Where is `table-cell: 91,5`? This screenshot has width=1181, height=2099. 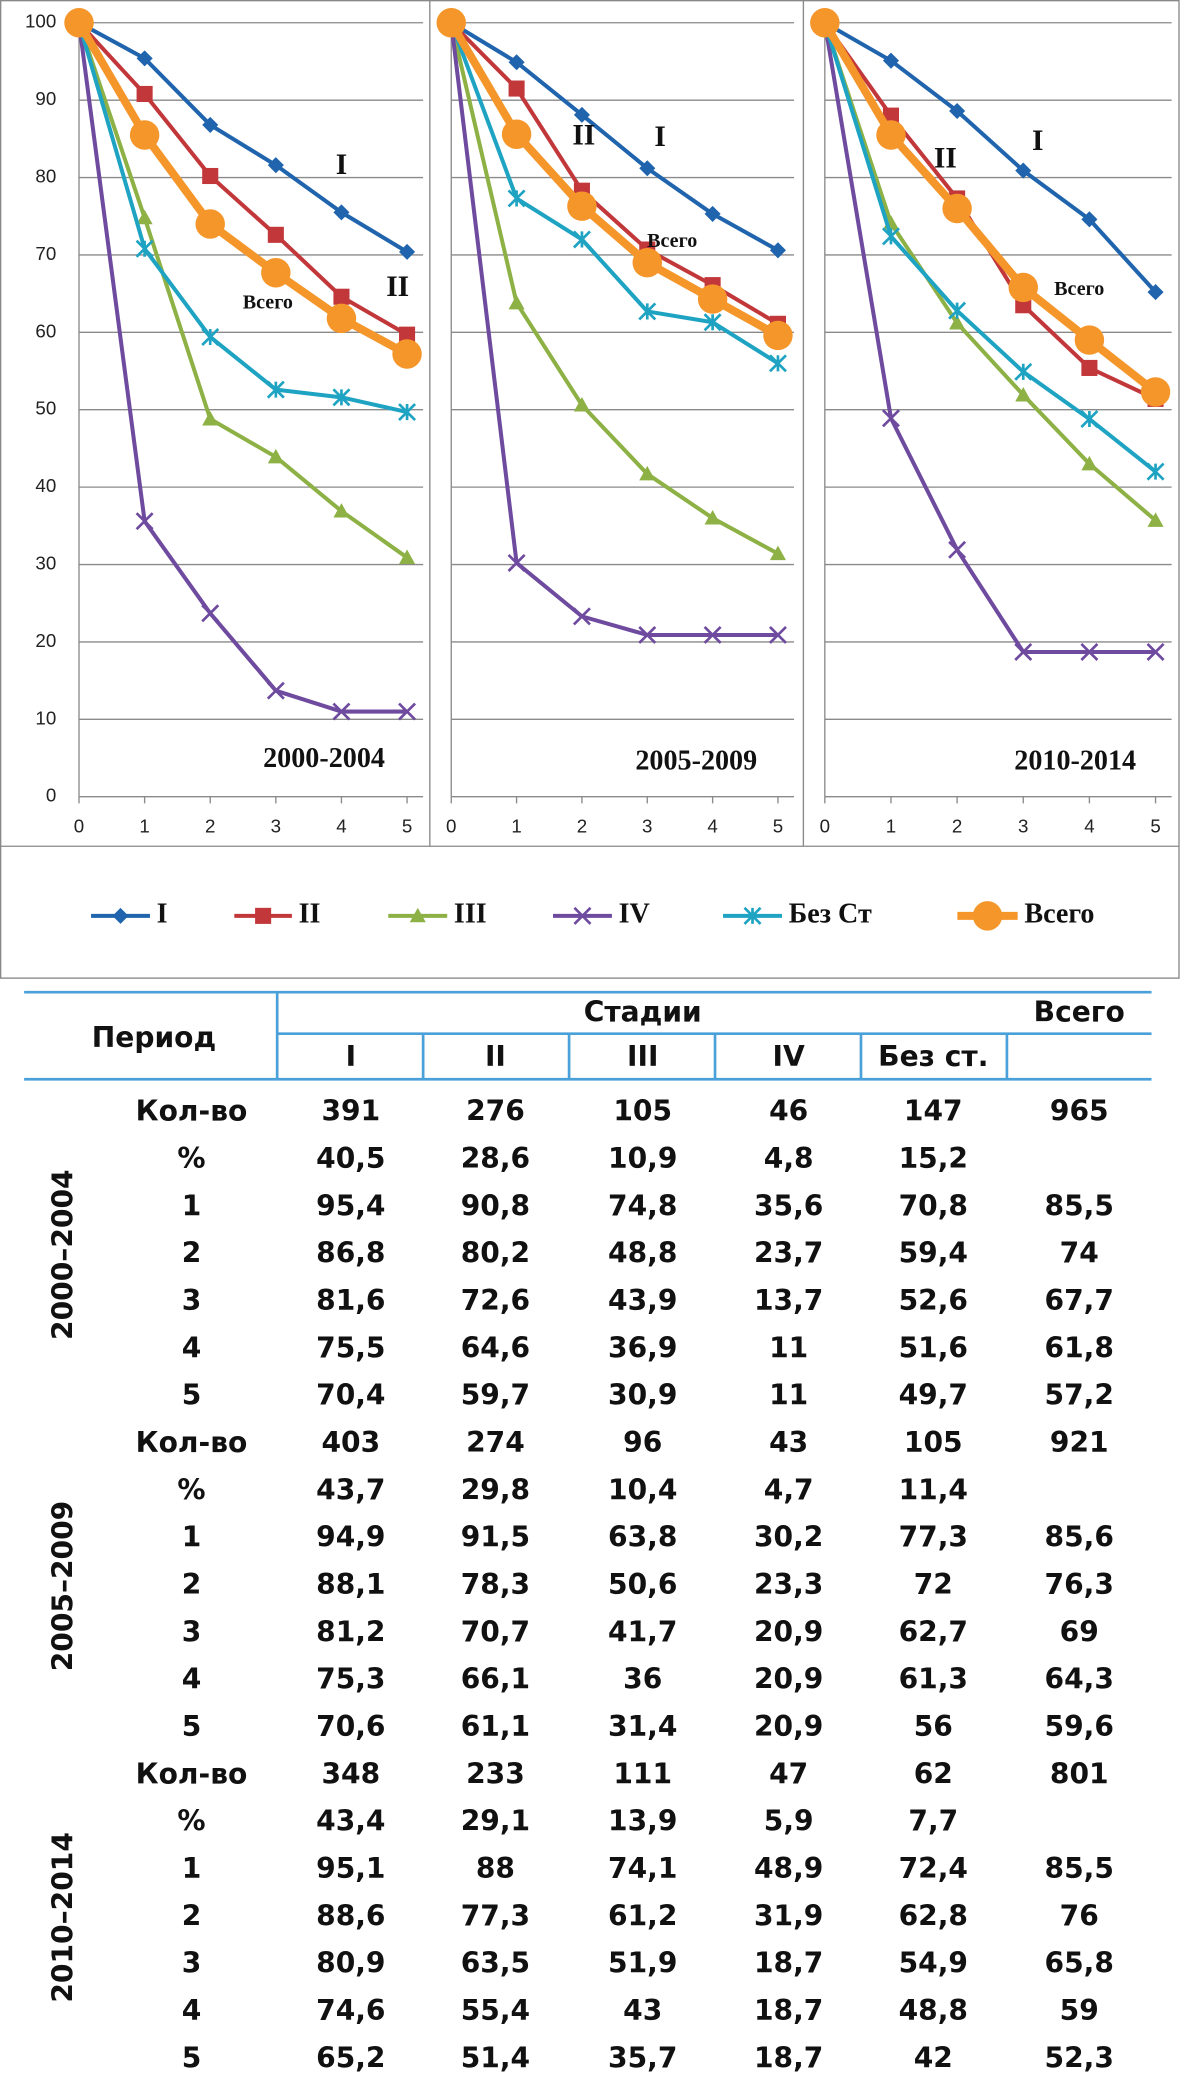 table-cell: 91,5 is located at coordinates (495, 1537).